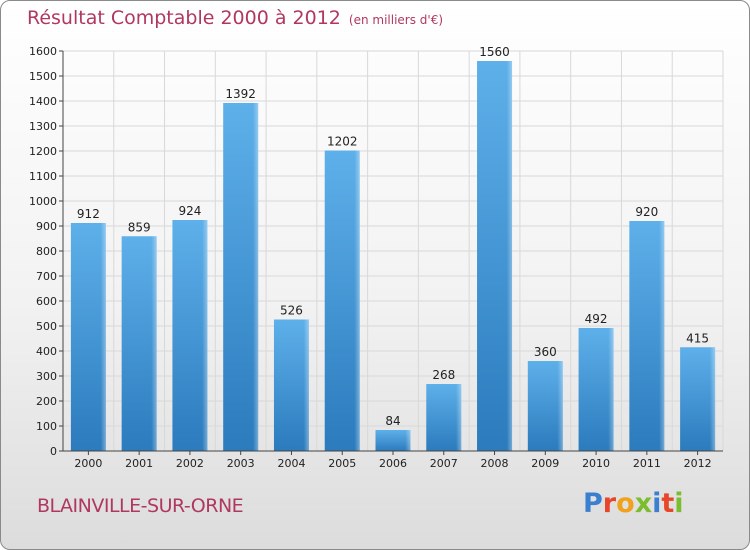  I want to click on y-tick-label: 700, so click(46, 276).